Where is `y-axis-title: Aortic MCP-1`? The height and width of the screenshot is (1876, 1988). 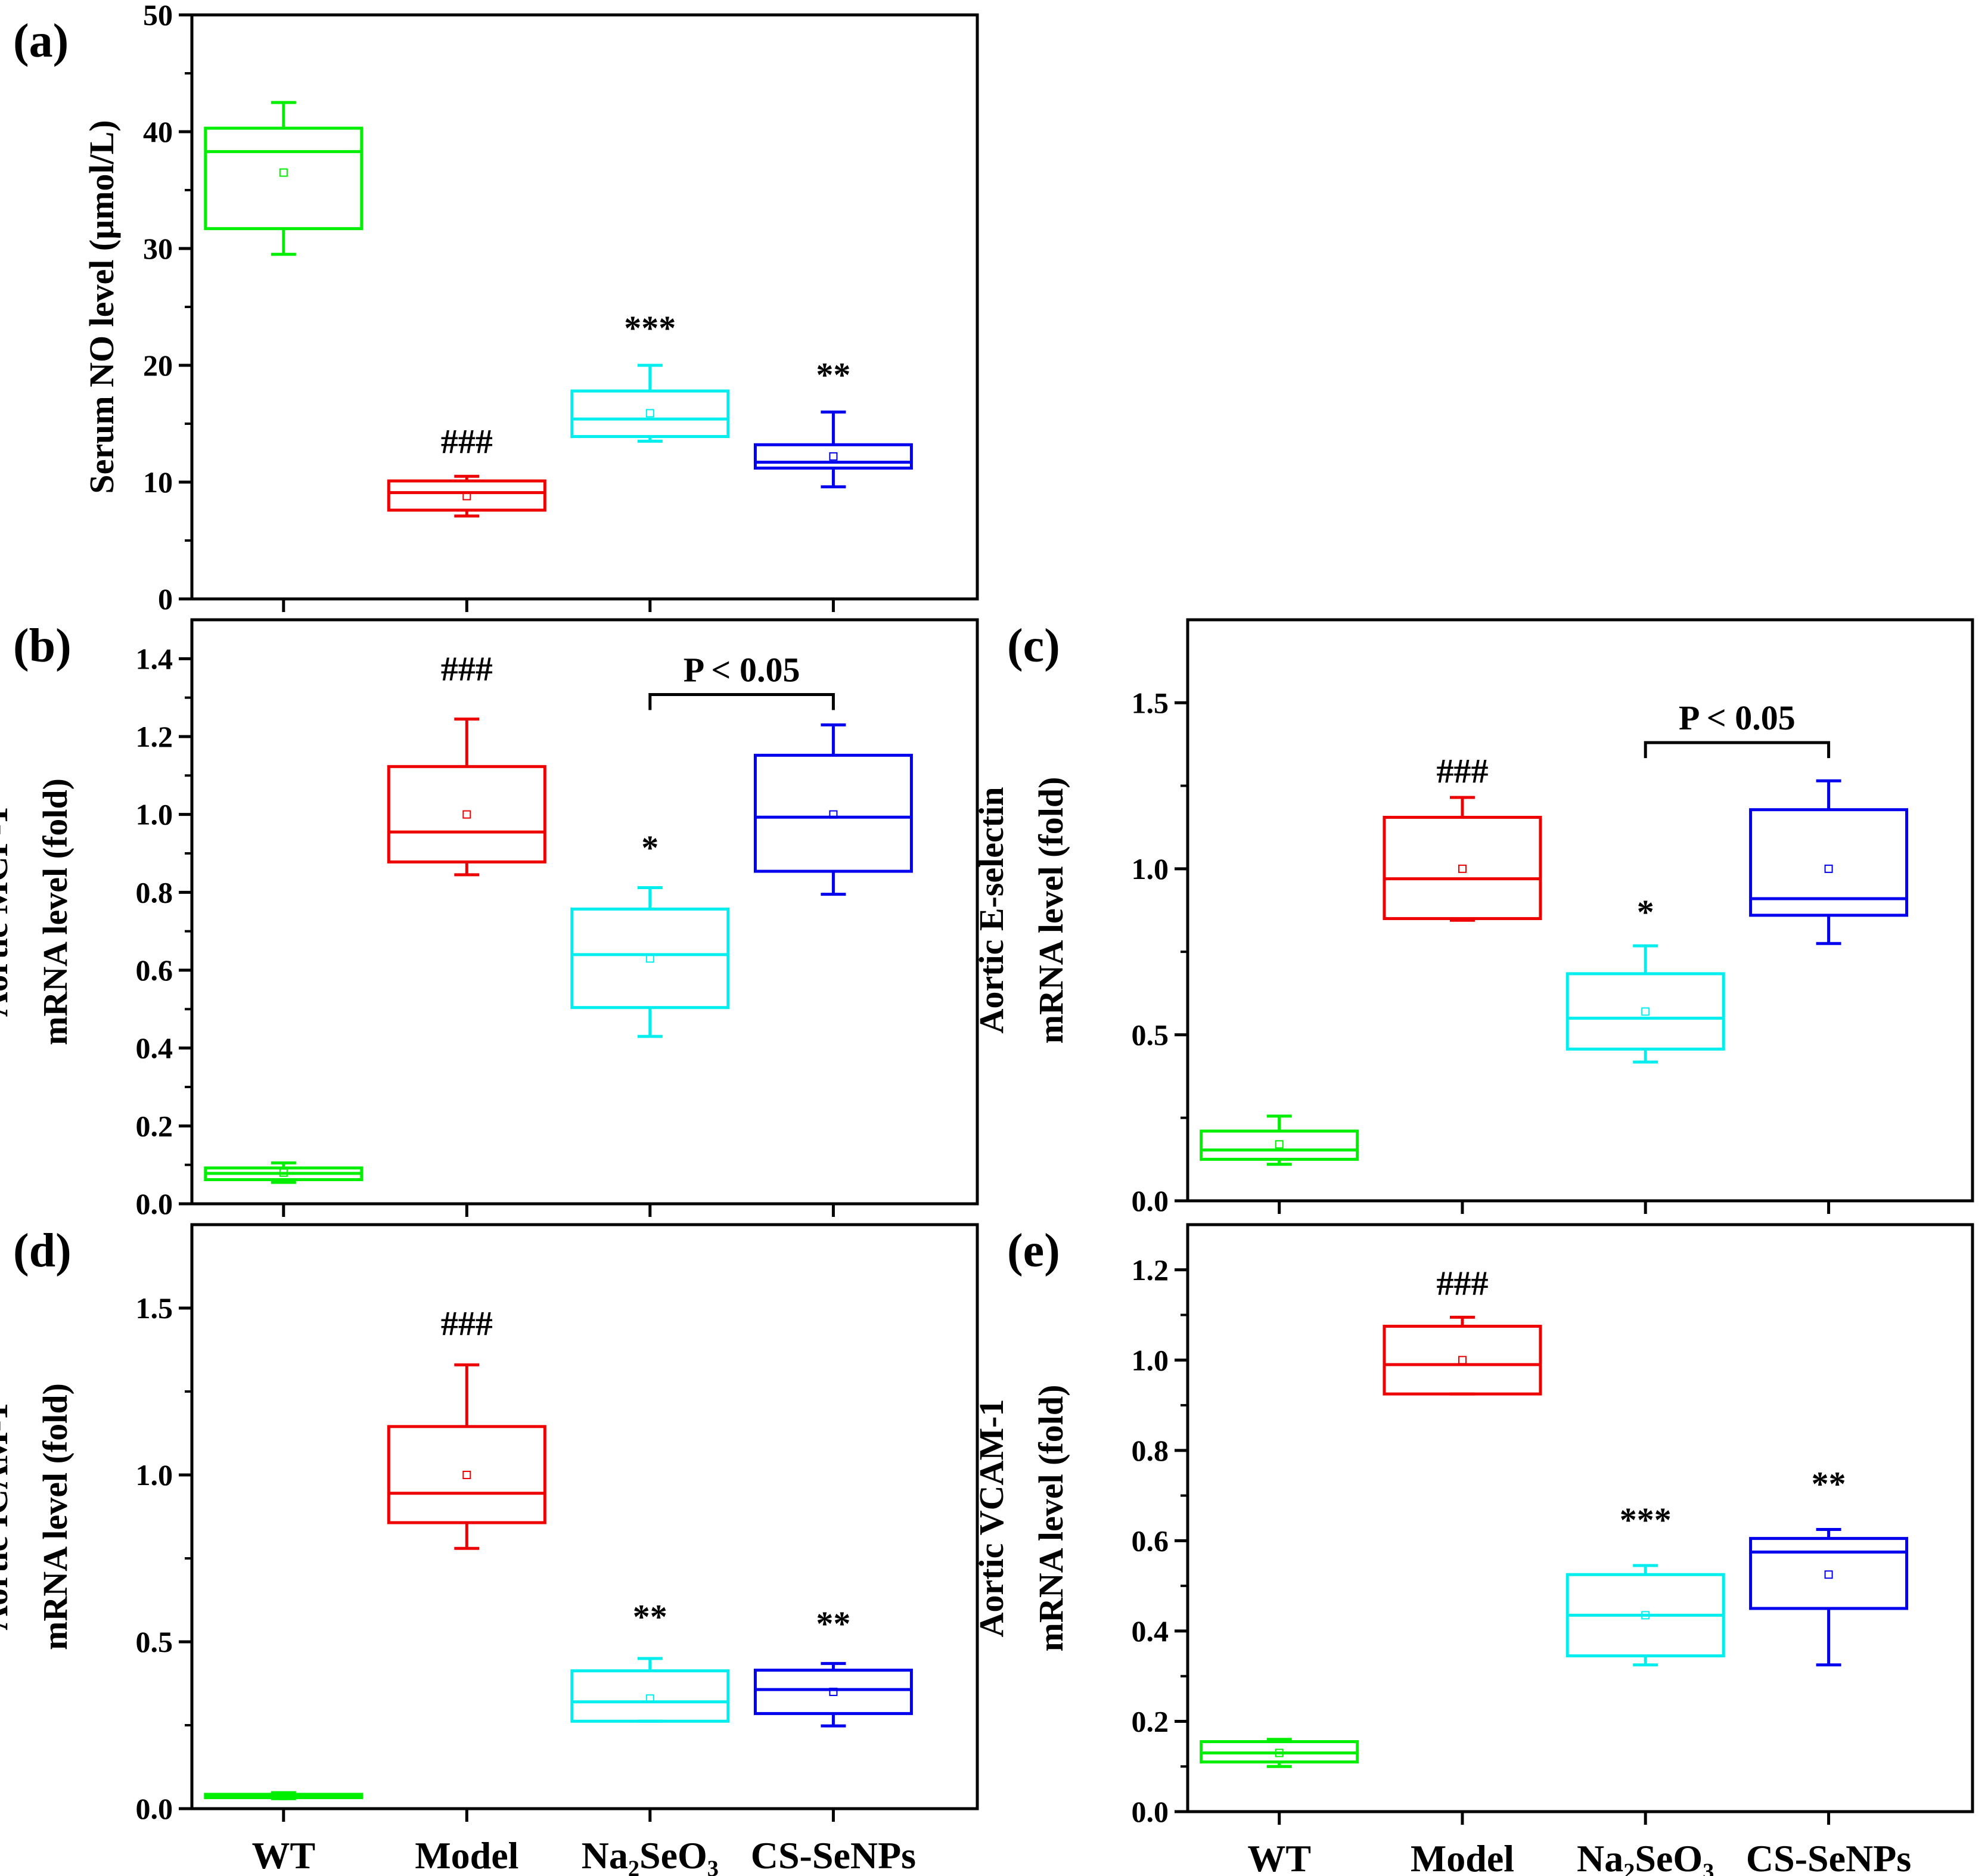
y-axis-title: Aortic MCP-1 is located at coordinates (7, 912).